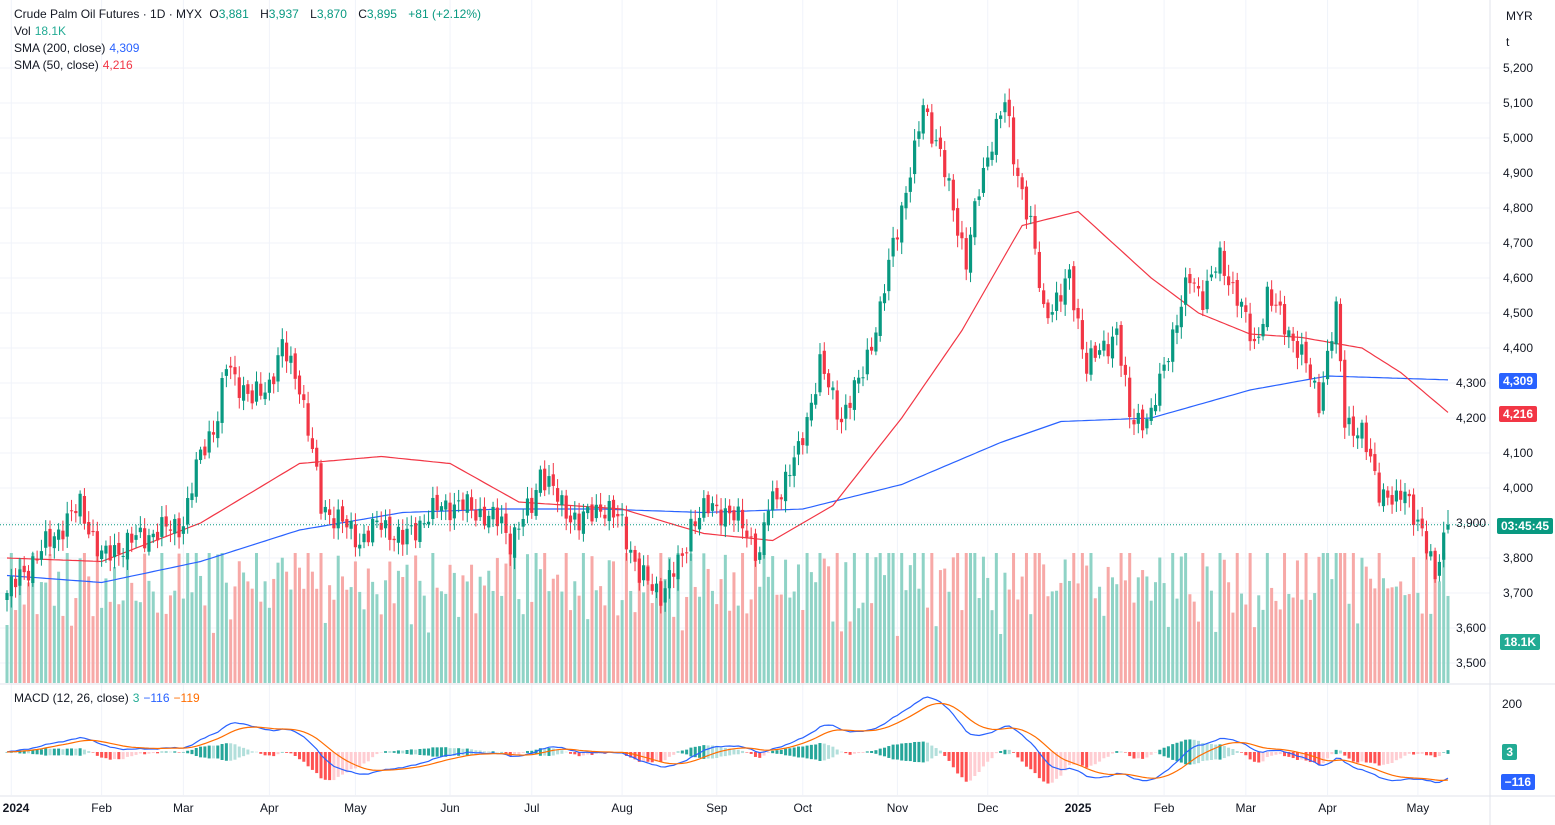 The height and width of the screenshot is (825, 1555). I want to click on price-tick-label: 4,000, so click(1518, 488).